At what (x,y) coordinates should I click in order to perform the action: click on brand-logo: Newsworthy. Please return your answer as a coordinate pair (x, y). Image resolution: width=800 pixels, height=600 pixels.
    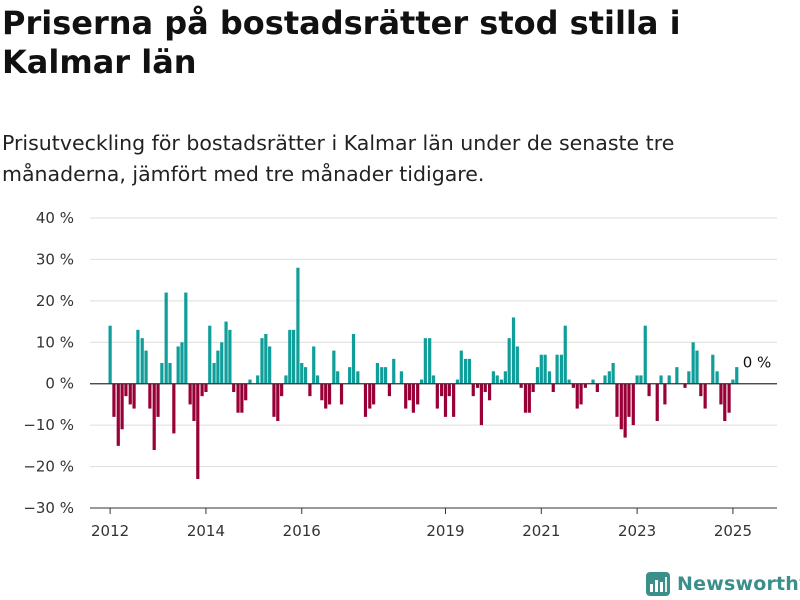
    Looking at the image, I should click on (722, 584).